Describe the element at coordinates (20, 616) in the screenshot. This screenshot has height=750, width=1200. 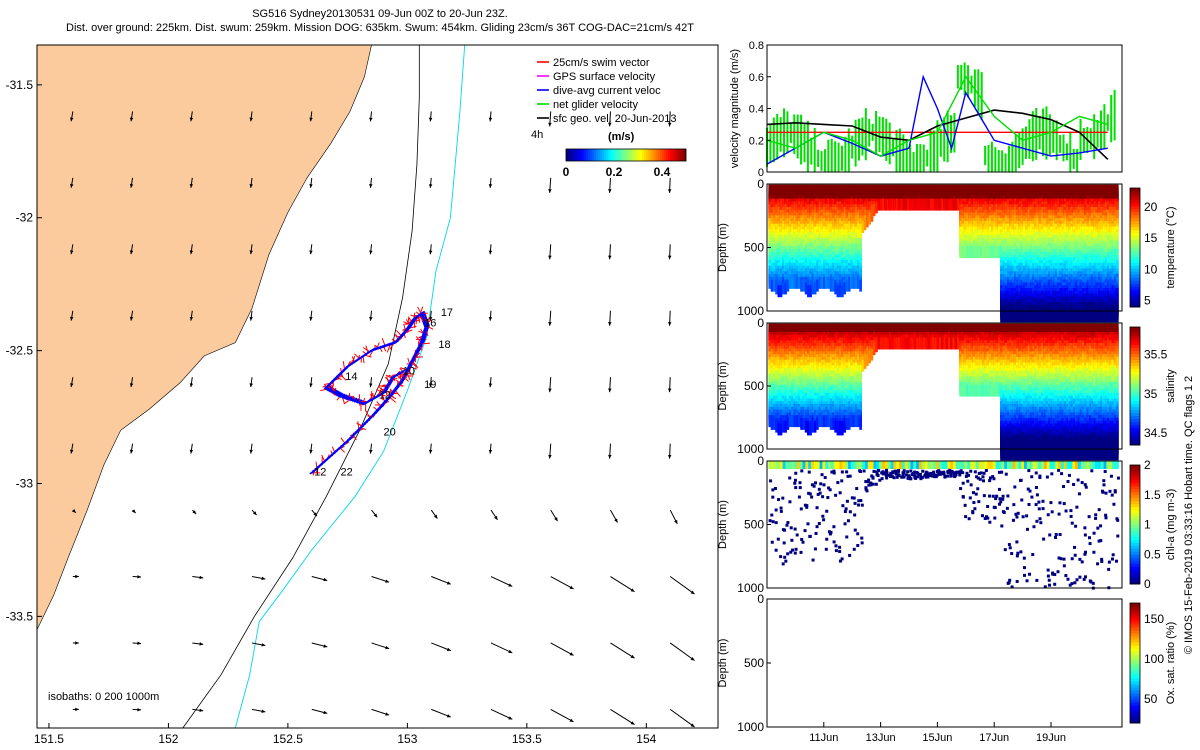
I see `y-tick-label: -33.5` at that location.